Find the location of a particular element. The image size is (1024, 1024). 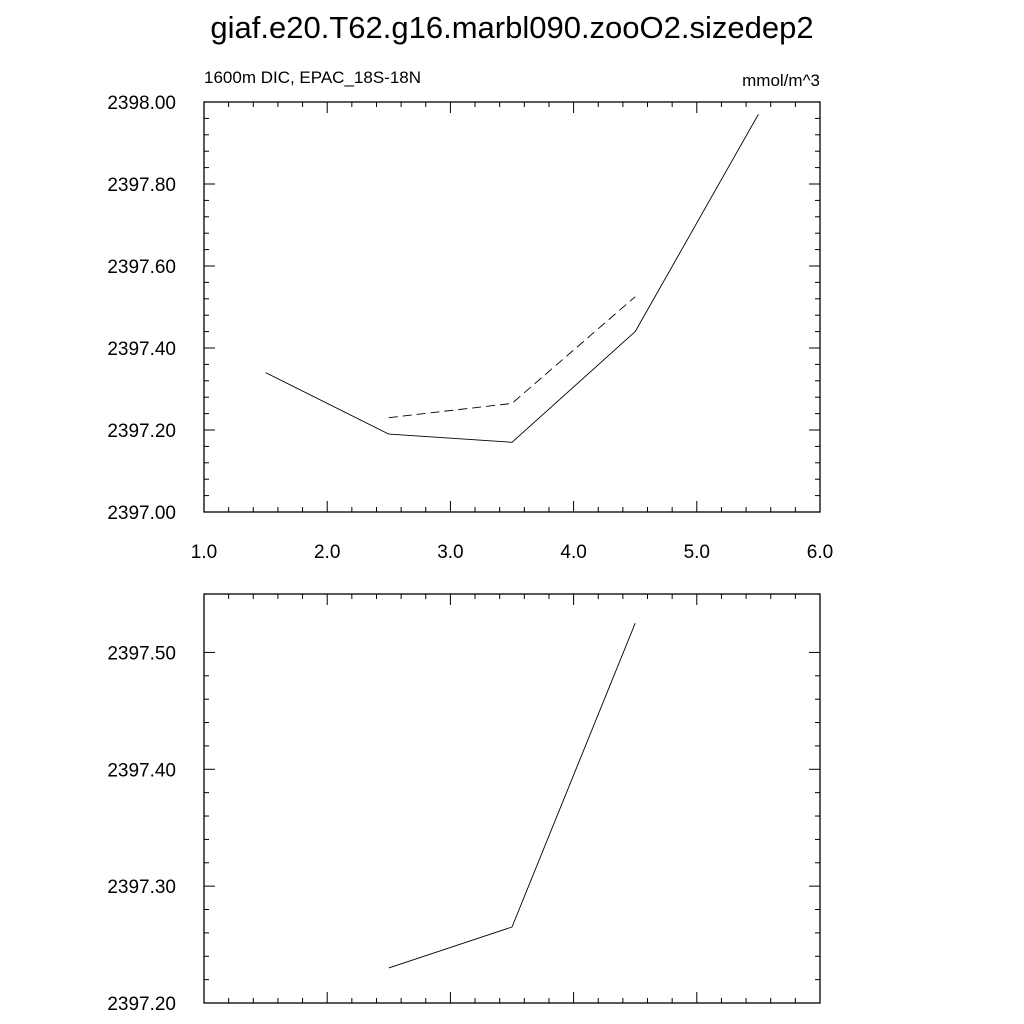

y-tick-label: 2397.50 is located at coordinates (141, 653).